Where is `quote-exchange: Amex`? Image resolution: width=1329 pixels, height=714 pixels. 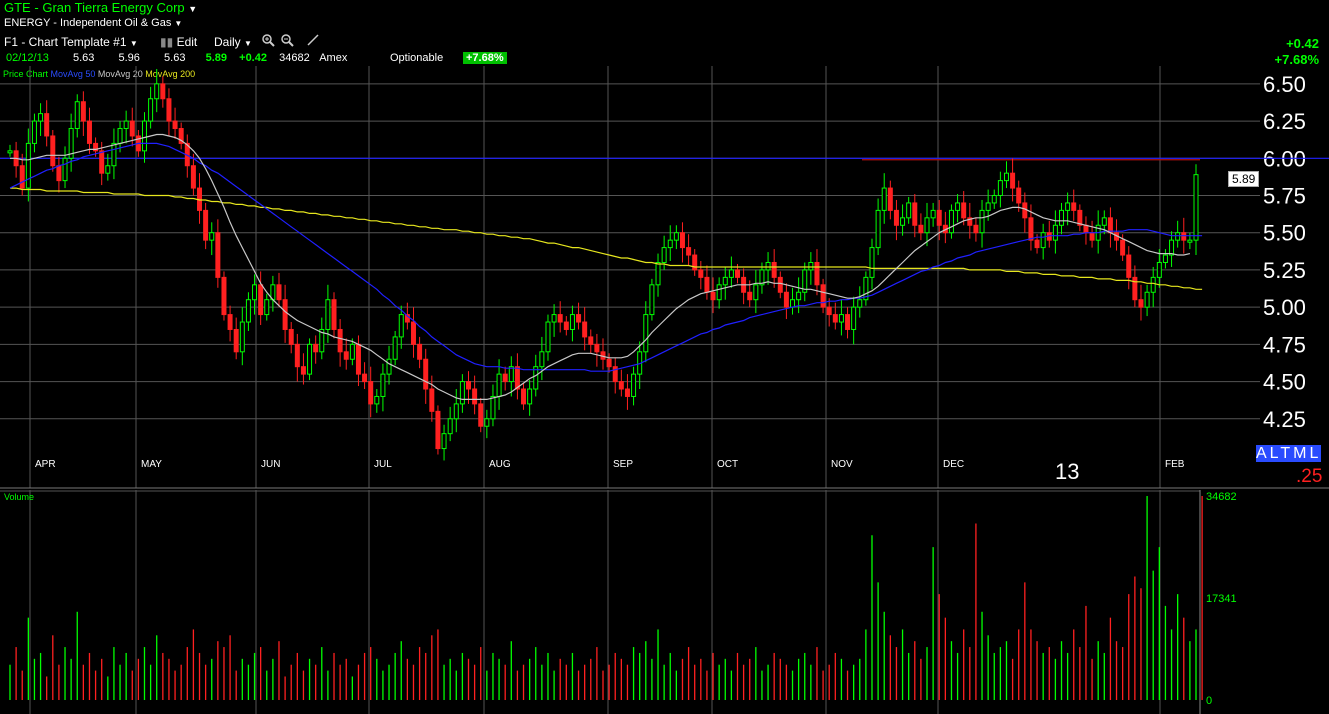 quote-exchange: Amex is located at coordinates (333, 58).